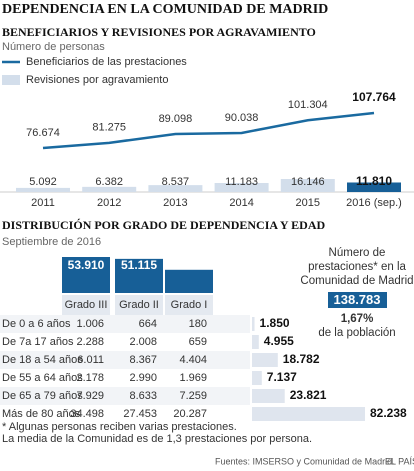 This screenshot has width=414, height=471. What do you see at coordinates (357, 300) in the screenshot?
I see `note-value: 138.783` at bounding box center [357, 300].